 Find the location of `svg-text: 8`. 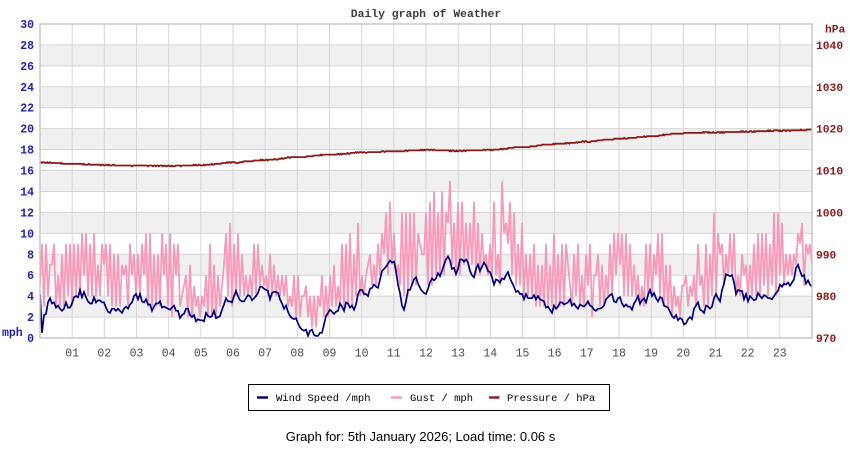

svg-text: 8 is located at coordinates (30, 255).